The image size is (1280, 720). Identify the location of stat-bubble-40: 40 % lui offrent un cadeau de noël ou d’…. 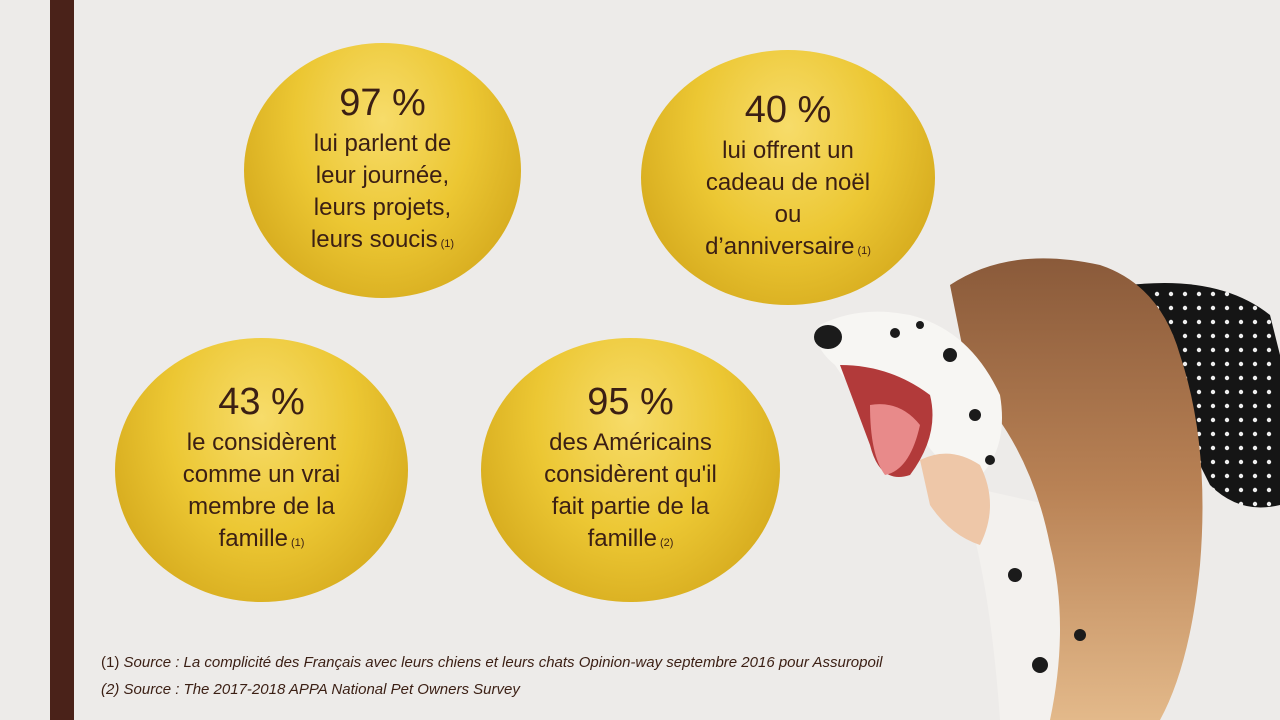
(788, 177).